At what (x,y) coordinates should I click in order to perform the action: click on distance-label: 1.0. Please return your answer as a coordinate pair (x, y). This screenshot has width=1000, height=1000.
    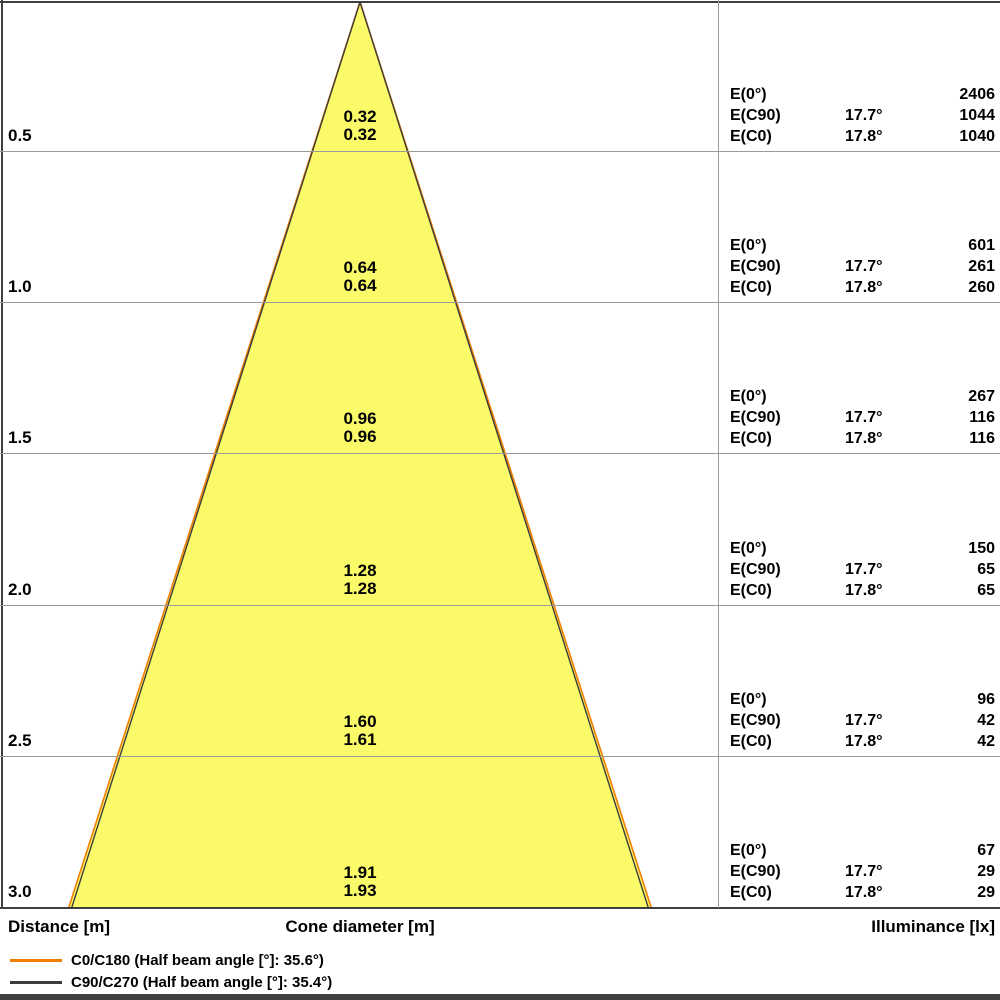
    Looking at the image, I should click on (20, 286).